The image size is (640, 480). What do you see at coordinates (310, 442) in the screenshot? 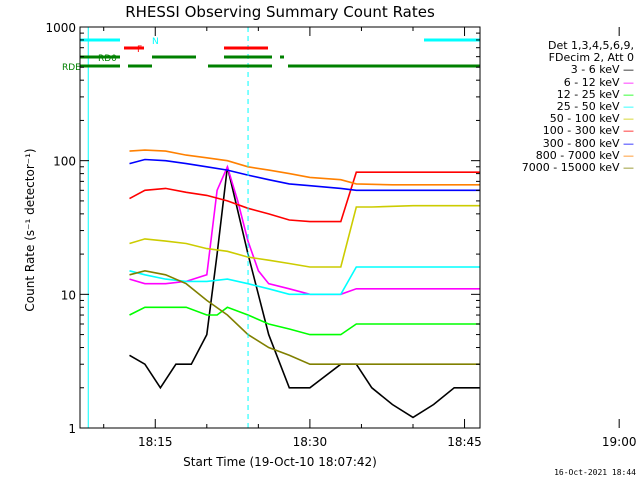
I see `x-tick-label: 18:30` at bounding box center [310, 442].